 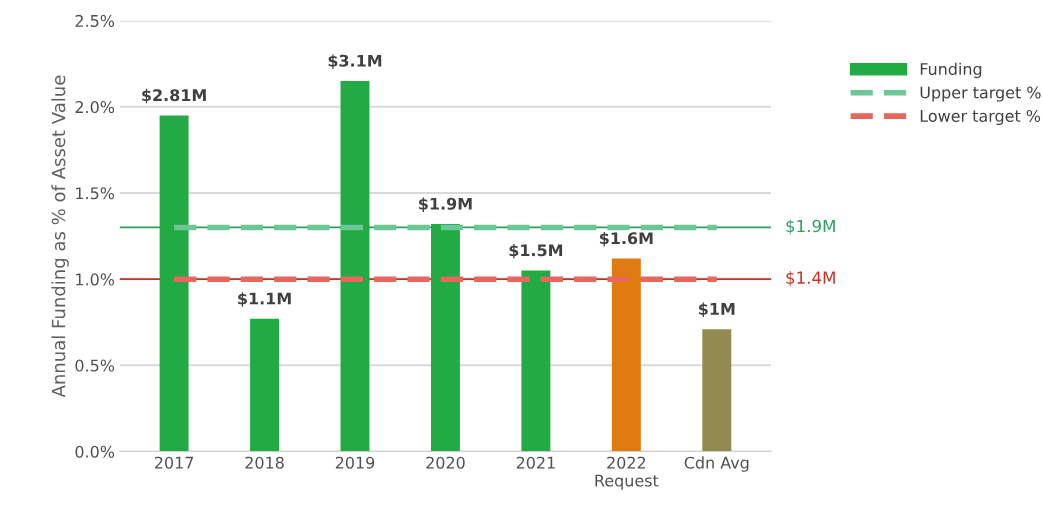 I want to click on annotation: $3.1M, so click(x=355, y=61).